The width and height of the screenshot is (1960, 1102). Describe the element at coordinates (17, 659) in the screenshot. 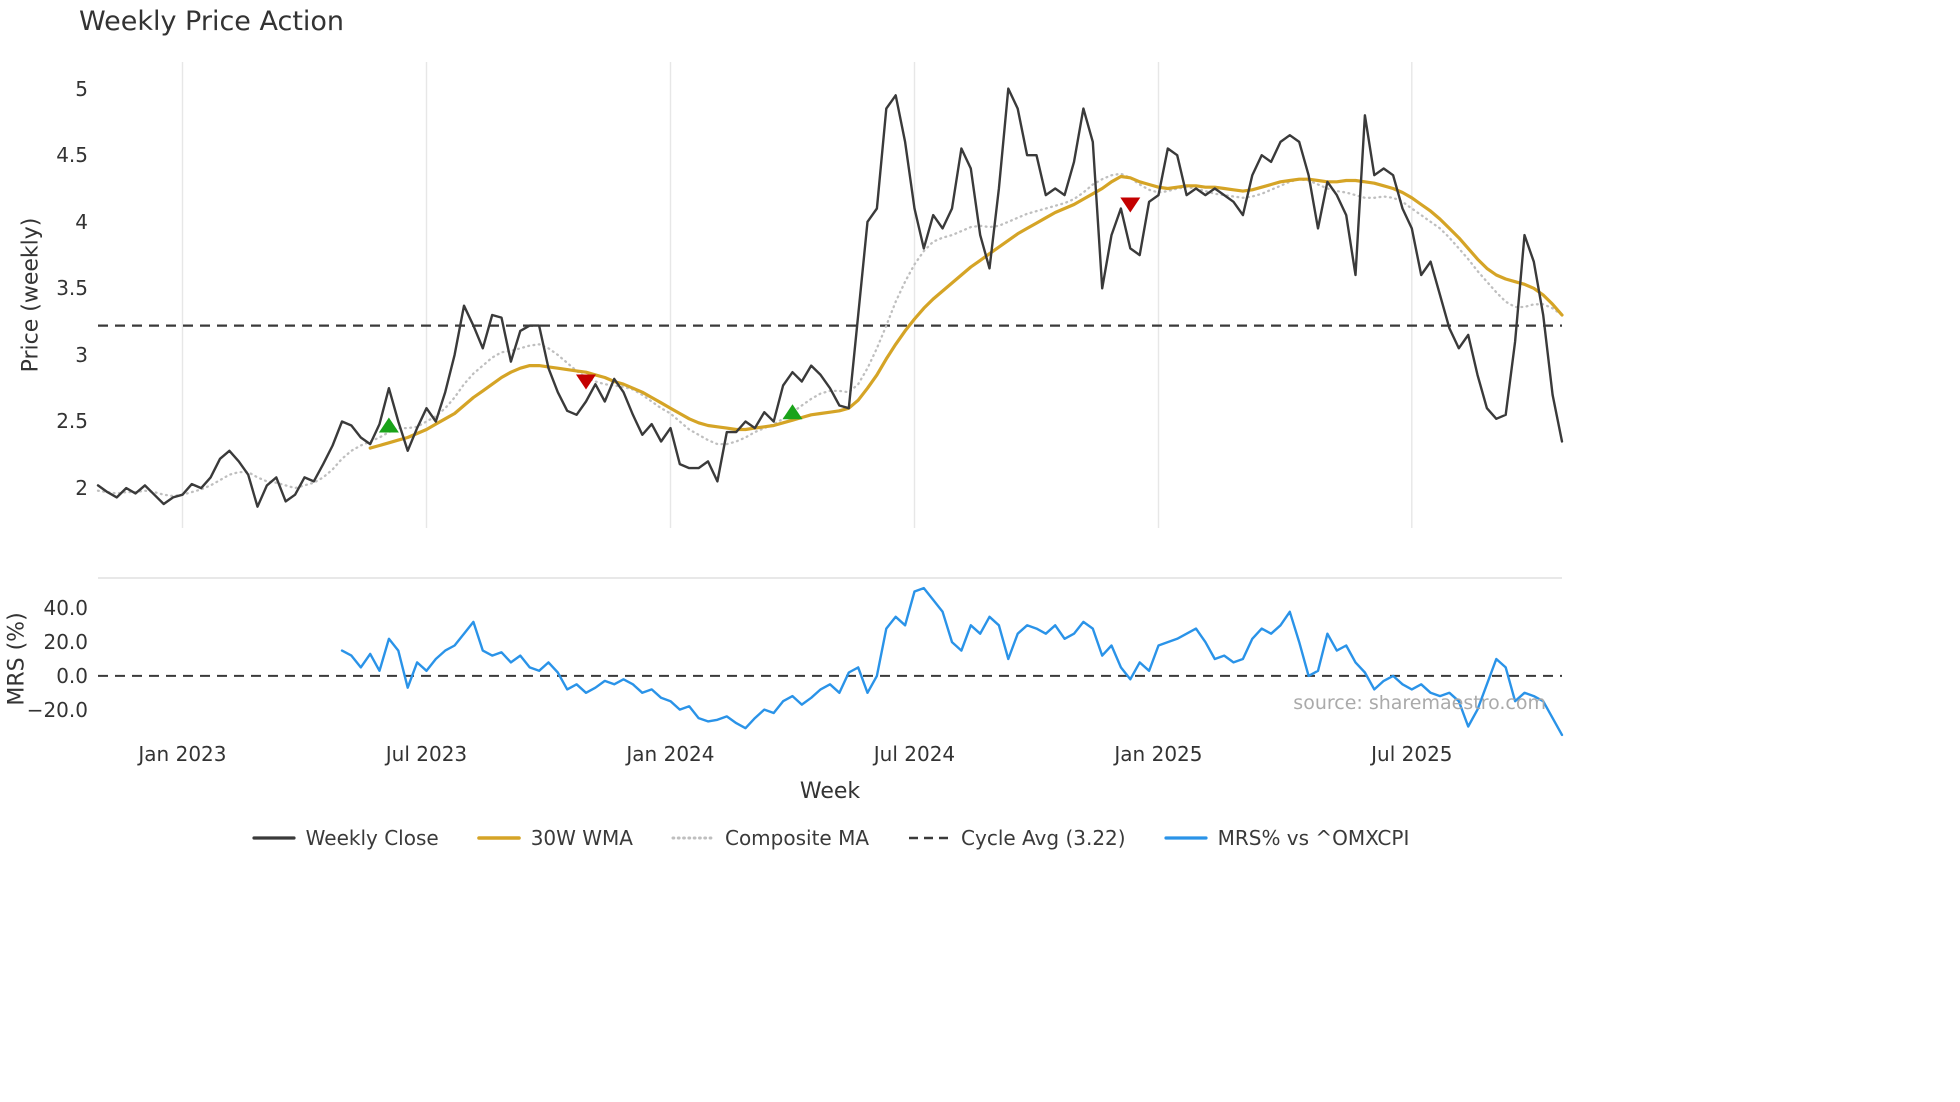

I see `mrs-y-axis-label: MRS (%)` at that location.